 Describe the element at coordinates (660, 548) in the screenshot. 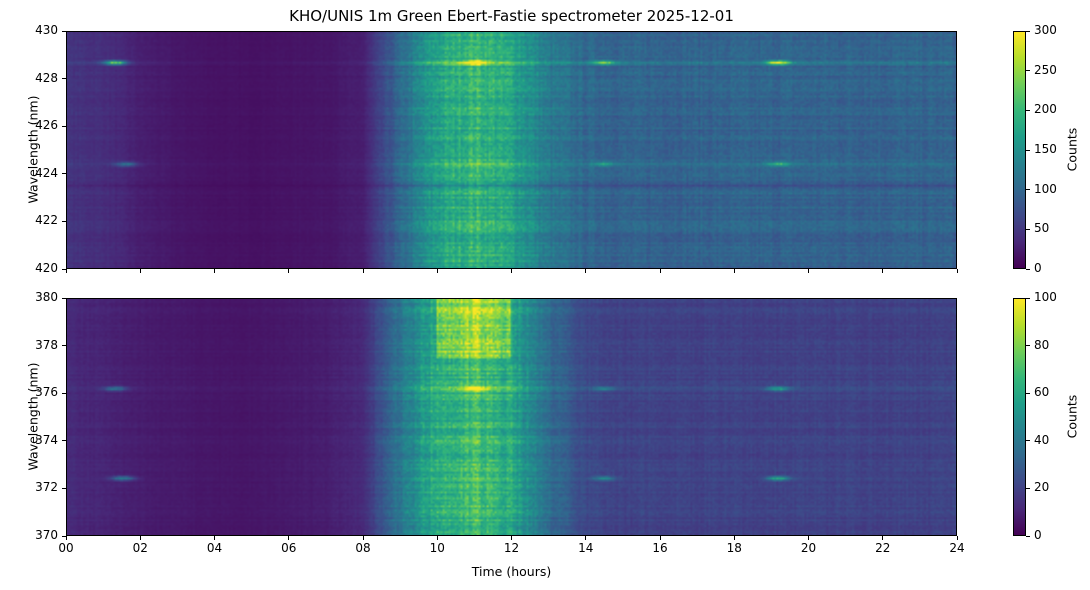

I see `x-tick-label: 16` at that location.